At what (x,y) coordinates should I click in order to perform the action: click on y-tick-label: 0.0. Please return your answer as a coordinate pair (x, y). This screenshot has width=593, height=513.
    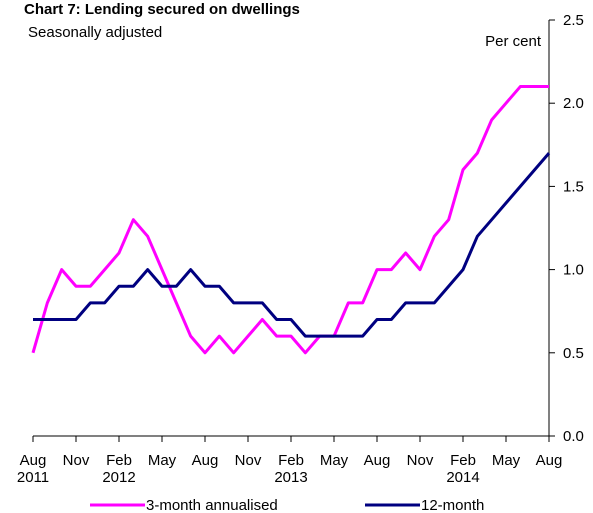
    Looking at the image, I should click on (573, 436).